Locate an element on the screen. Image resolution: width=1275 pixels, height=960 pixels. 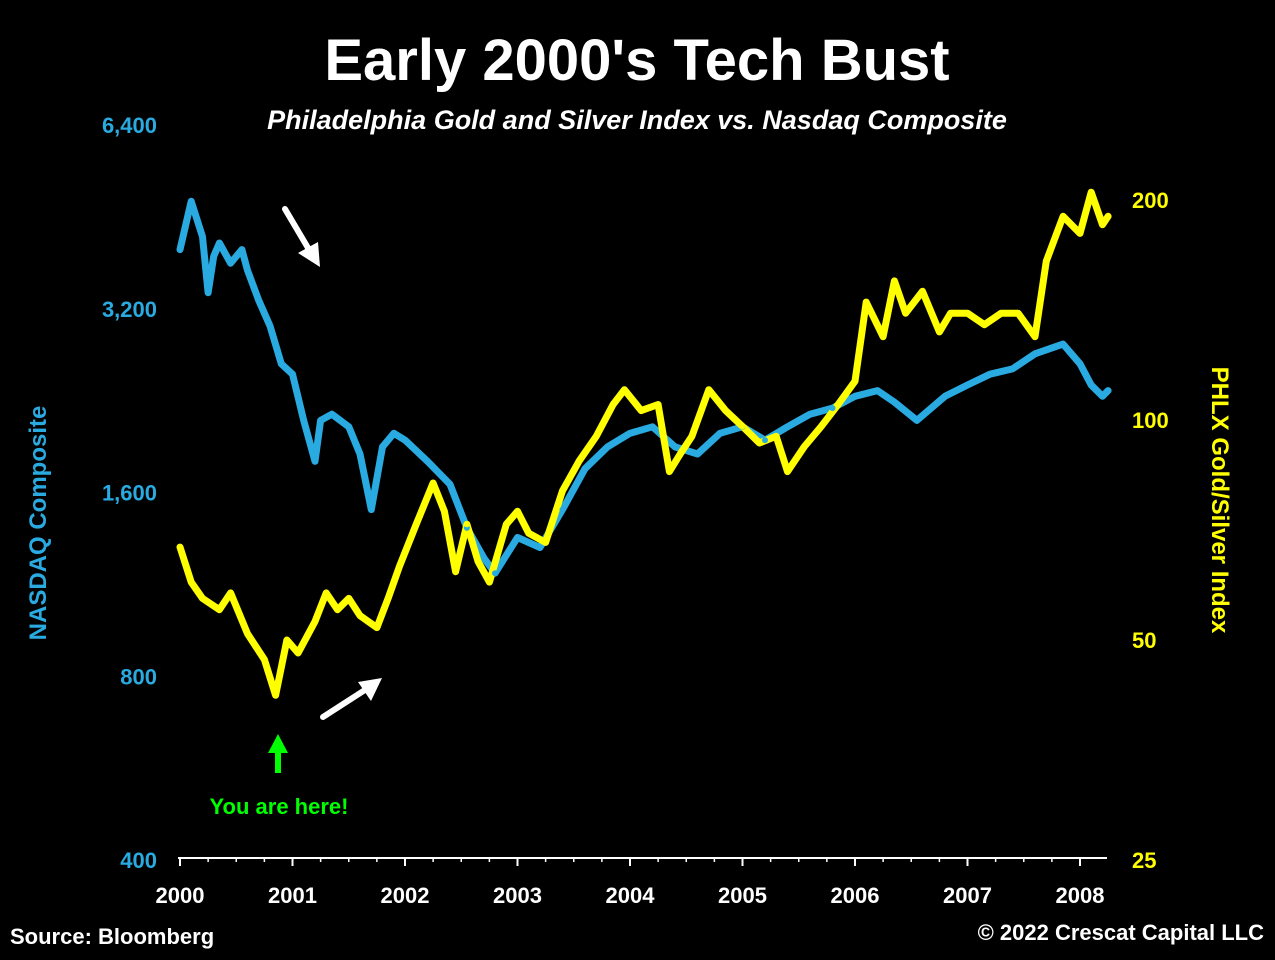
up-arrow-icon is located at coordinates (351, 699).